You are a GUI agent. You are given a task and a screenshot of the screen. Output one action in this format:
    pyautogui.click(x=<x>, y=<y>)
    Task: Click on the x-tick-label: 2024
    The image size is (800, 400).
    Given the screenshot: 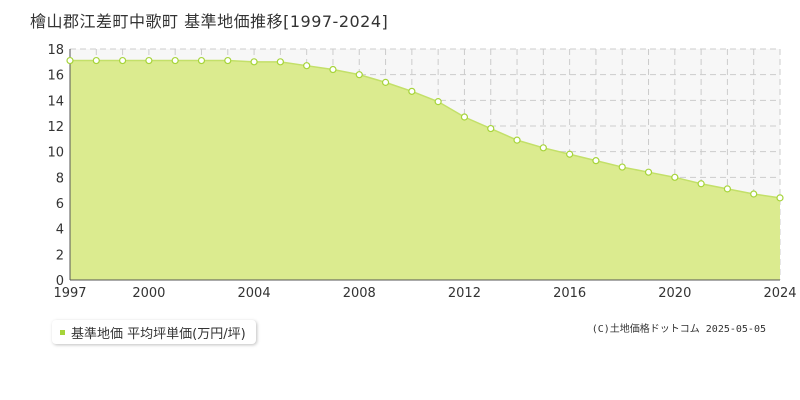 What is the action you would take?
    pyautogui.click(x=779, y=293)
    